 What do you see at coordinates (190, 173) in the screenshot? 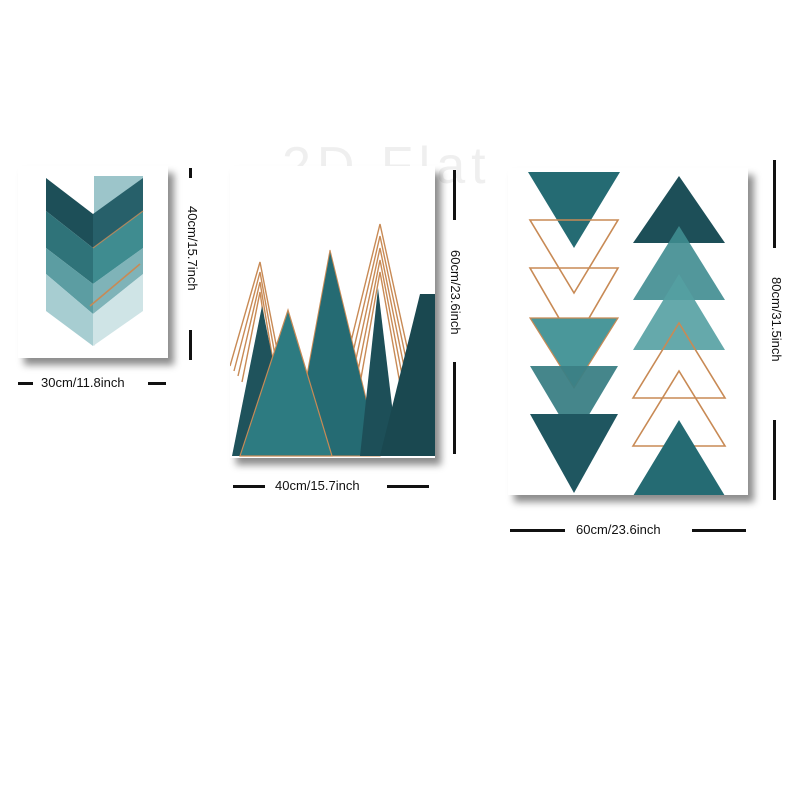
I see `poster1-height-line-top` at bounding box center [190, 173].